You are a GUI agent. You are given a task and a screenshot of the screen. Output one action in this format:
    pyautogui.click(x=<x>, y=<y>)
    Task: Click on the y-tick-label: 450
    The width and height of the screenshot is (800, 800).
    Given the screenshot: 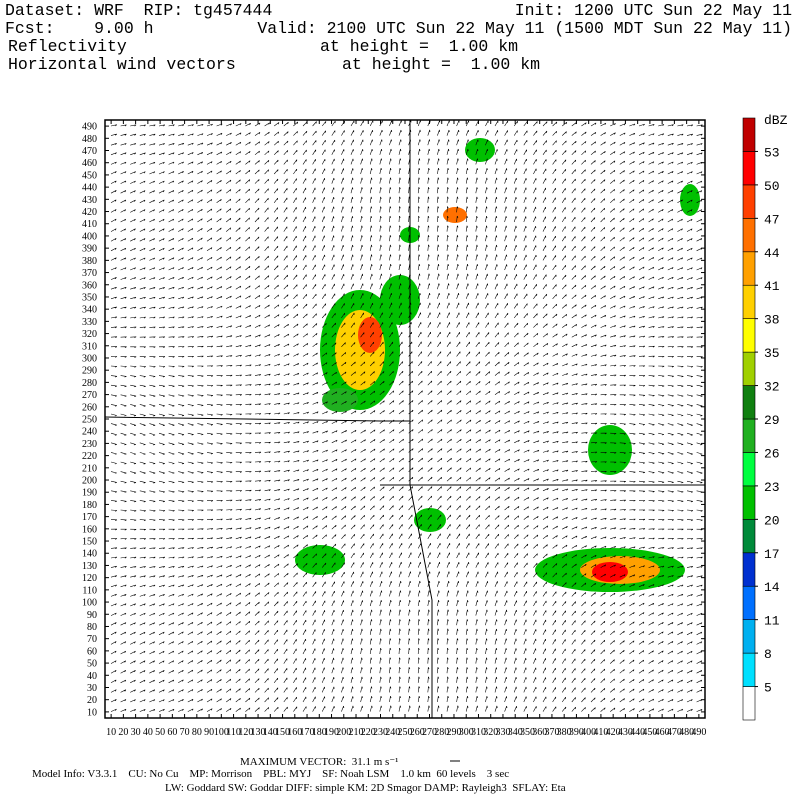 What is the action you would take?
    pyautogui.click(x=89, y=175)
    